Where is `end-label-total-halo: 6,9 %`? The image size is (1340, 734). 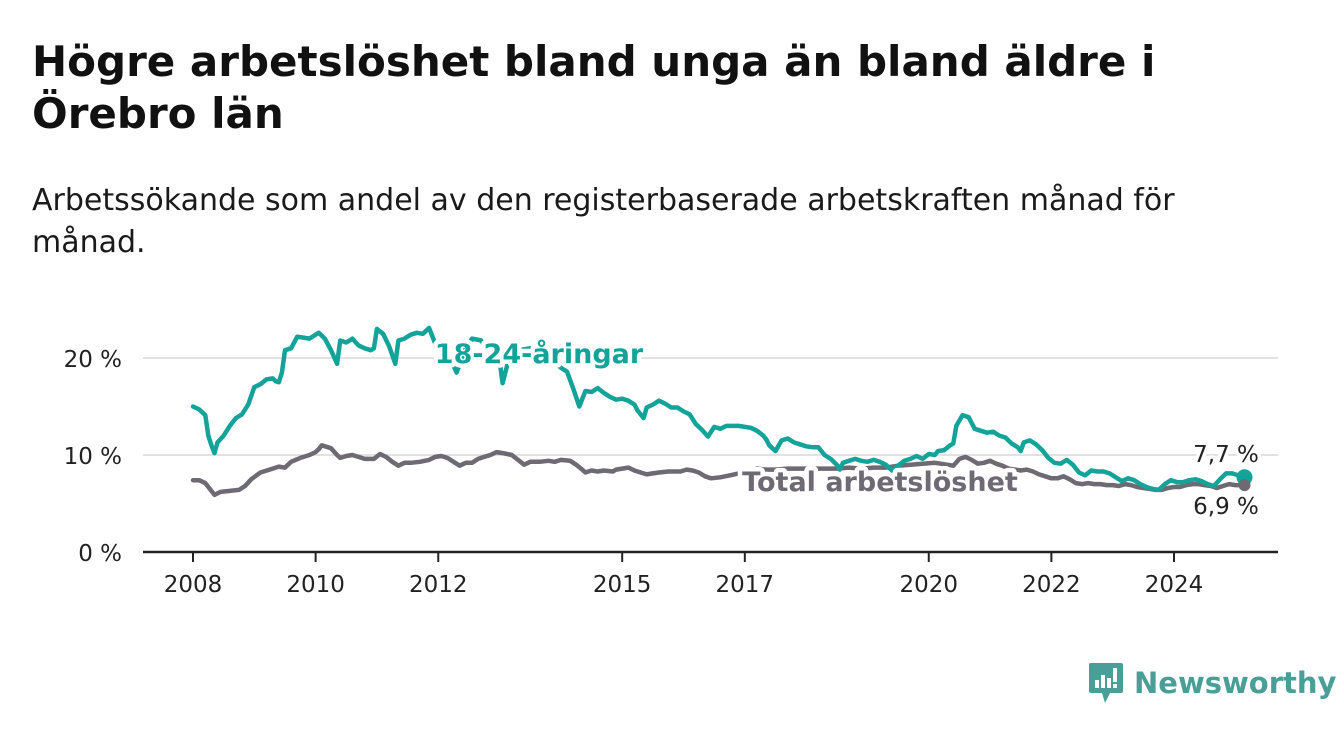 end-label-total-halo: 6,9 % is located at coordinates (1226, 507).